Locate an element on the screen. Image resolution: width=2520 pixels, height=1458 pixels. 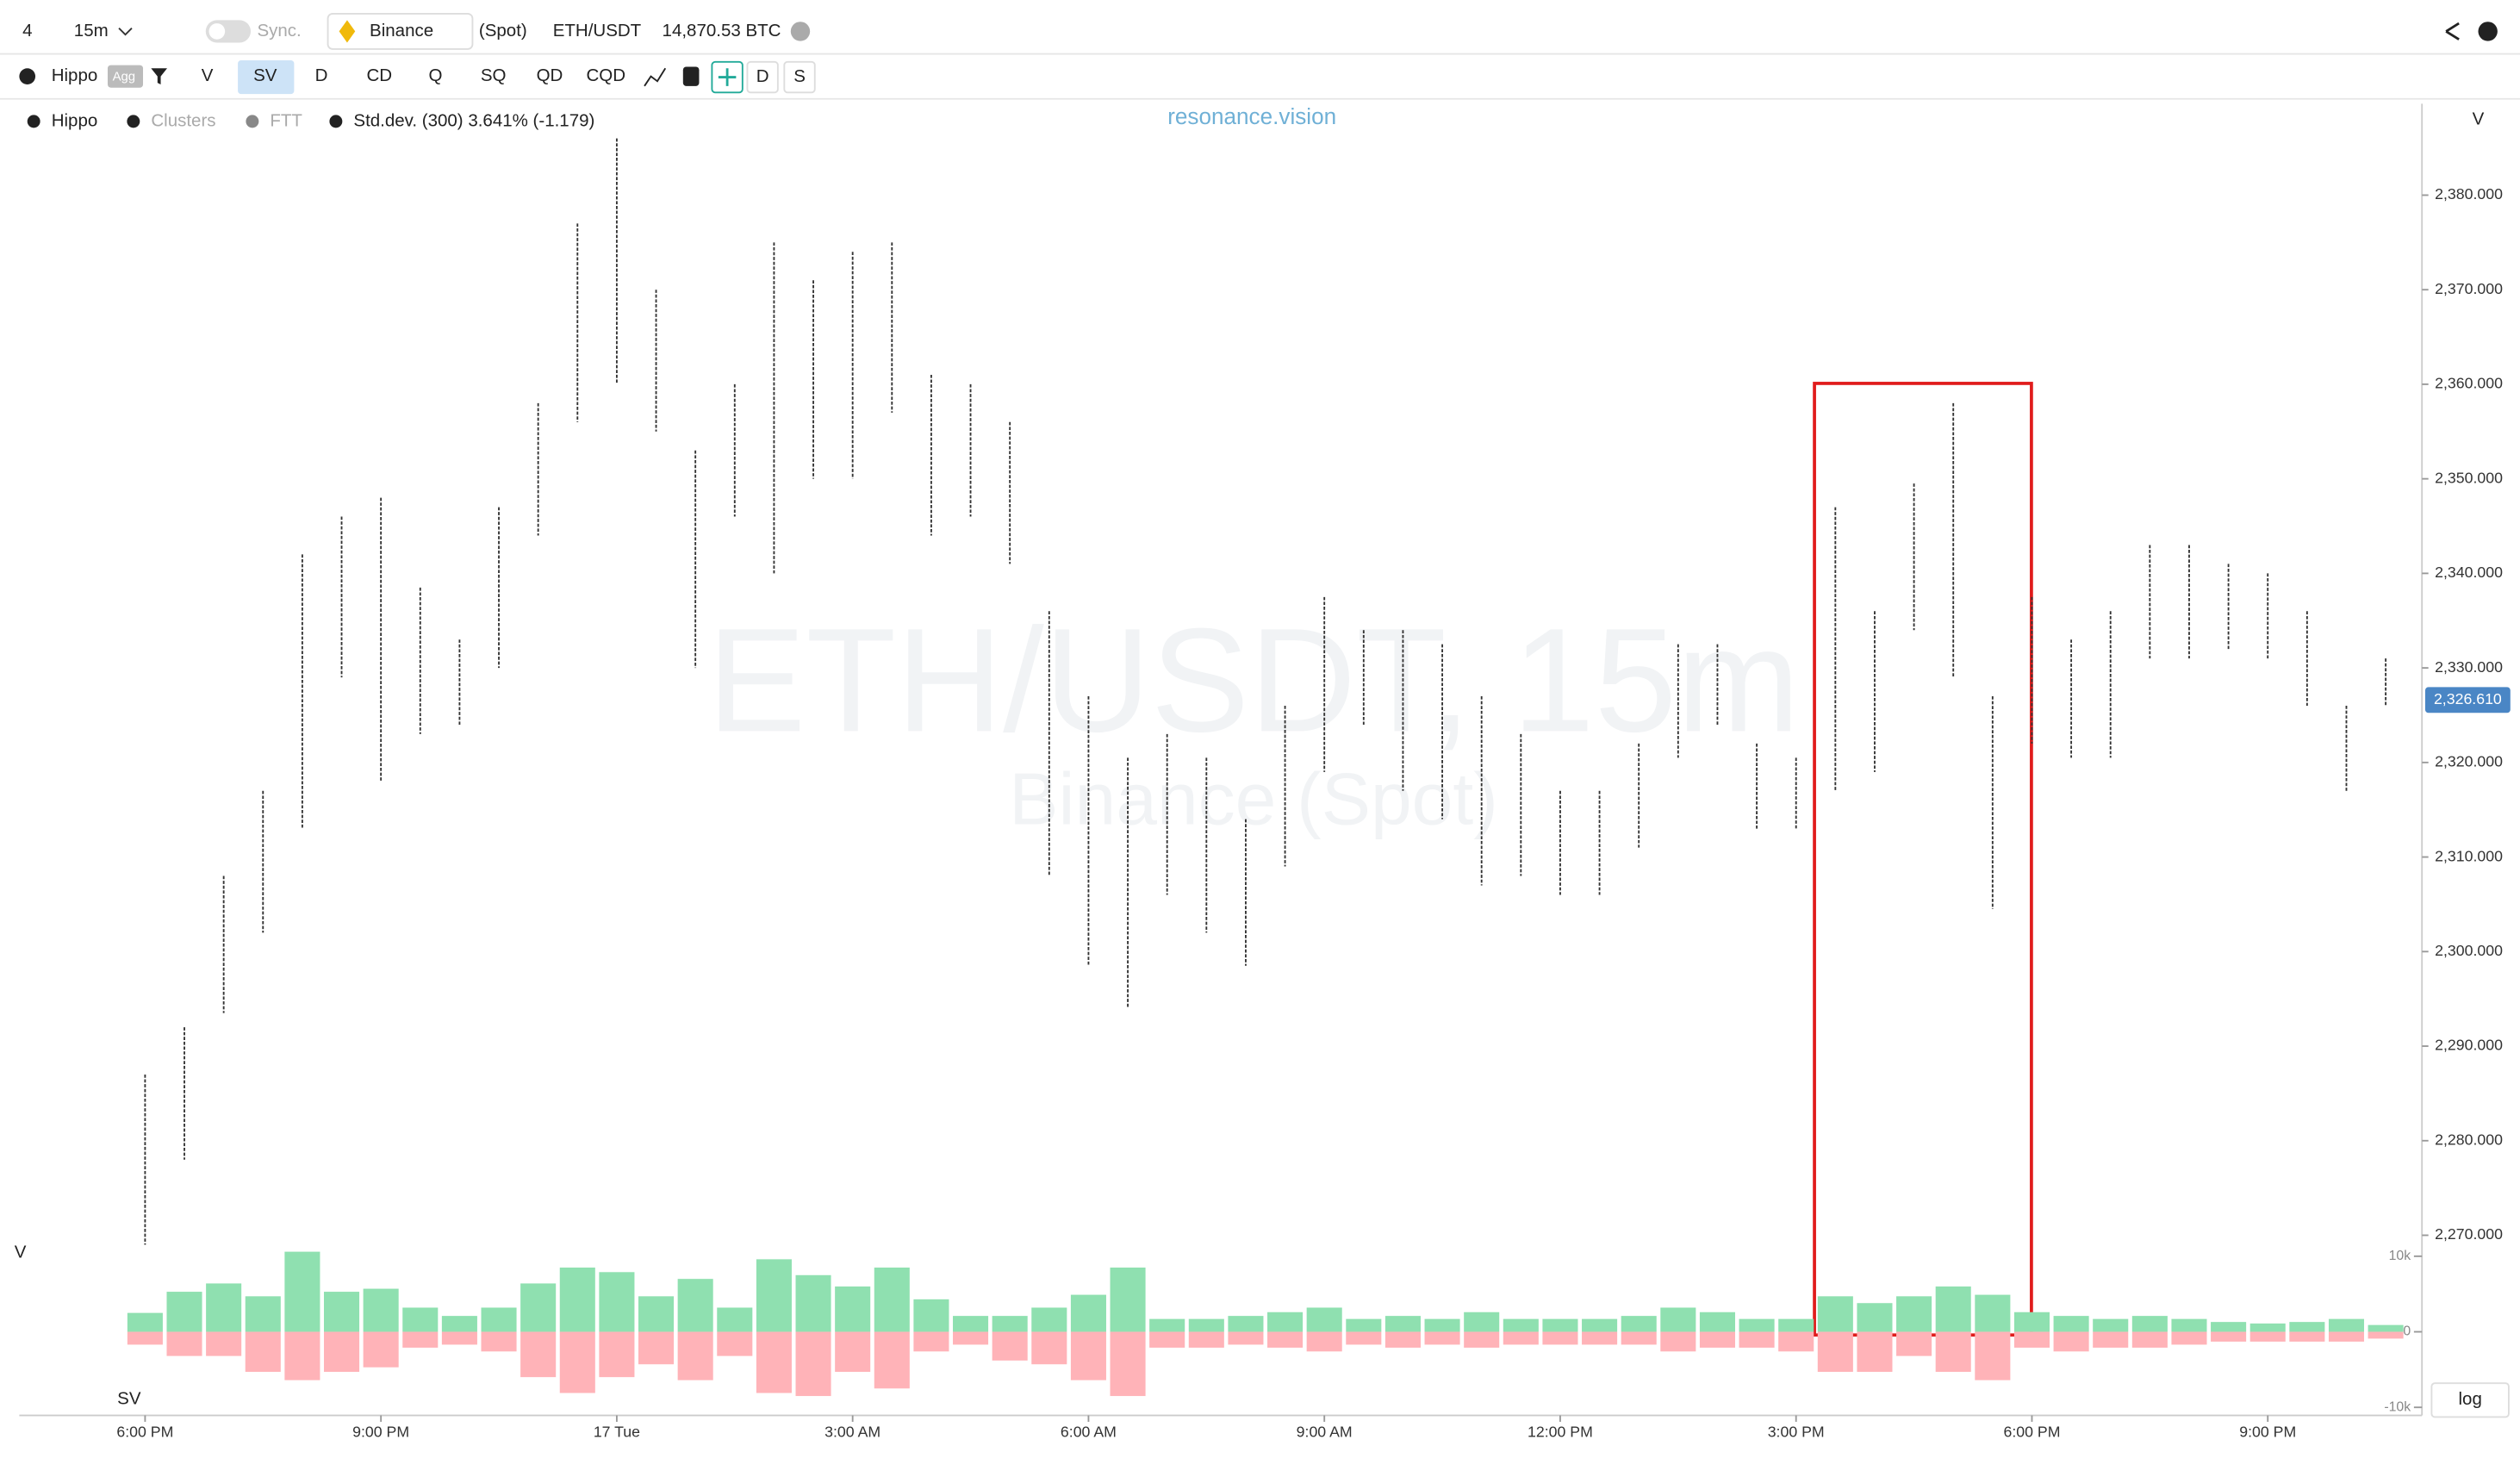
badge: Agg is located at coordinates (125, 77).